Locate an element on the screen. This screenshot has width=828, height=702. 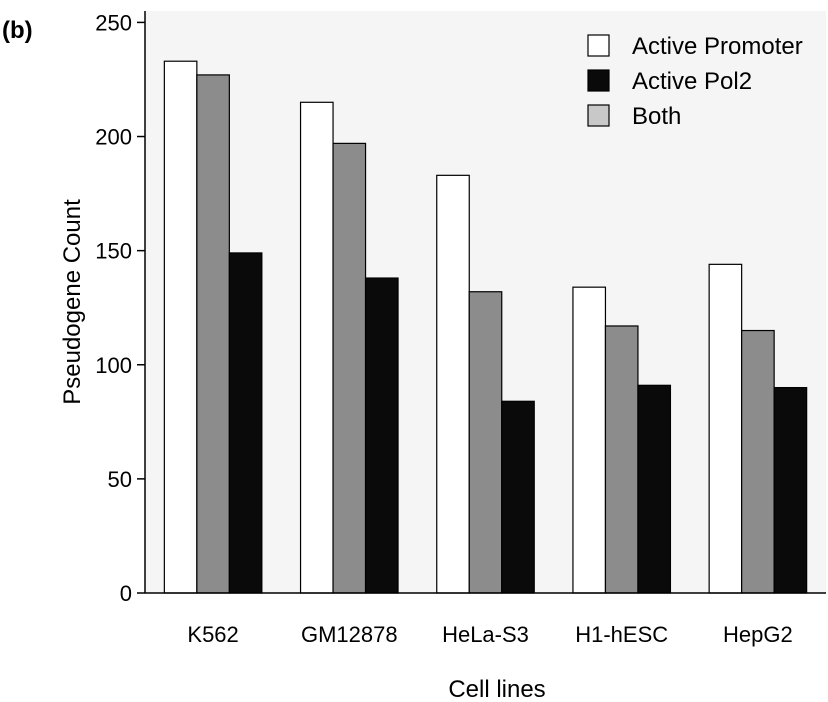
x-axis: K562 GM12878 HeLa-S3 H1-hESC HepG2 is located at coordinates (485, 619).